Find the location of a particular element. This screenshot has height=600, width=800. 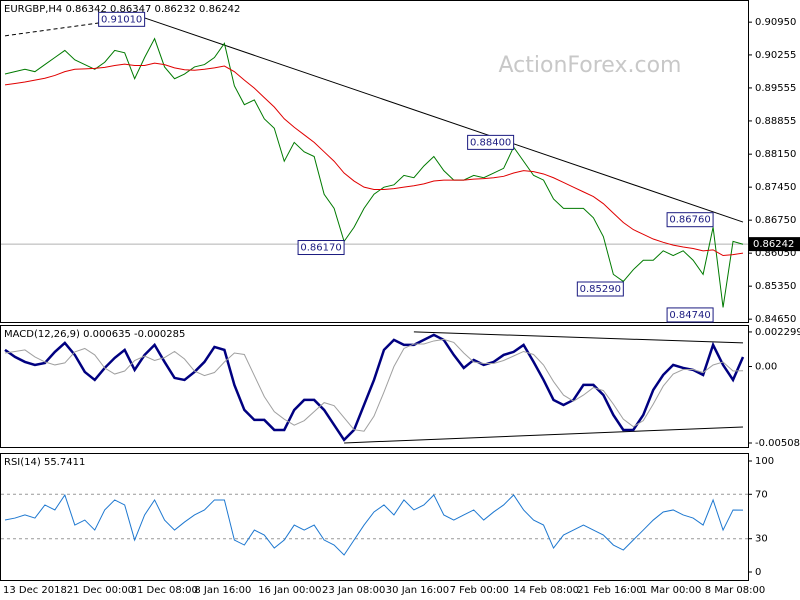

annotation-label: 0.84740 is located at coordinates (689, 315).